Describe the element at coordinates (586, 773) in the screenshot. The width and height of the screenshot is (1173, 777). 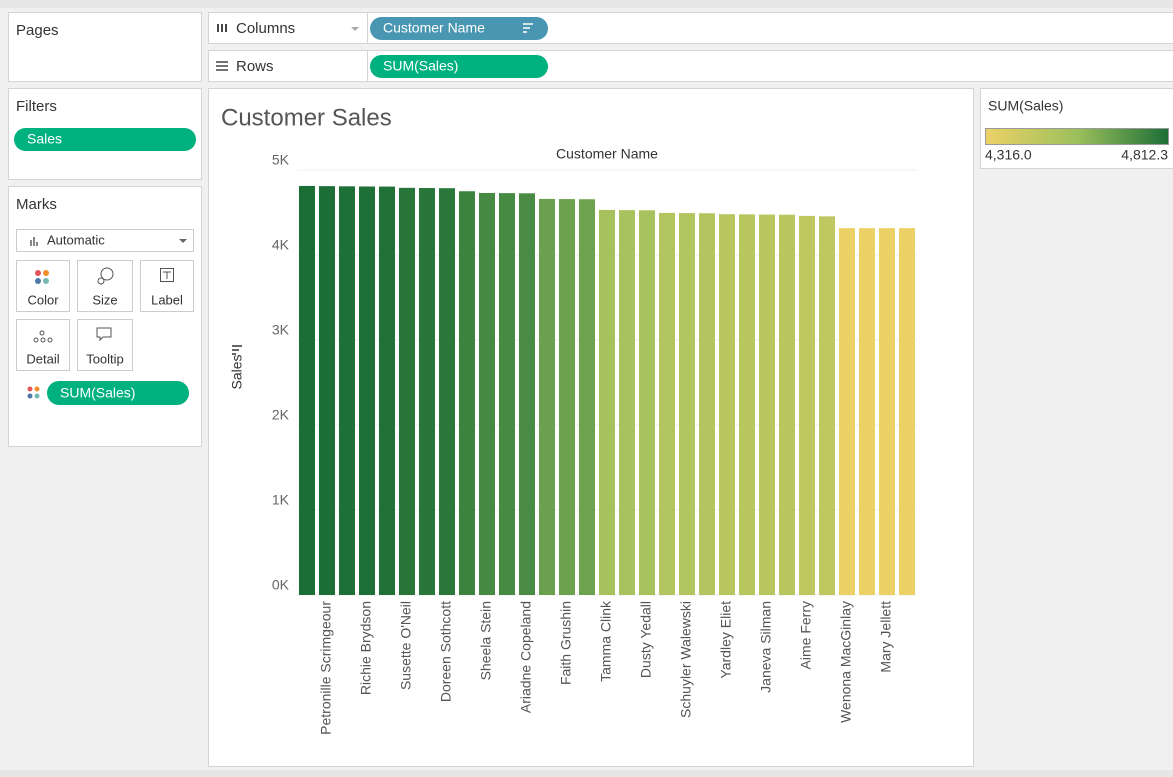
I see `bottom-strip` at that location.